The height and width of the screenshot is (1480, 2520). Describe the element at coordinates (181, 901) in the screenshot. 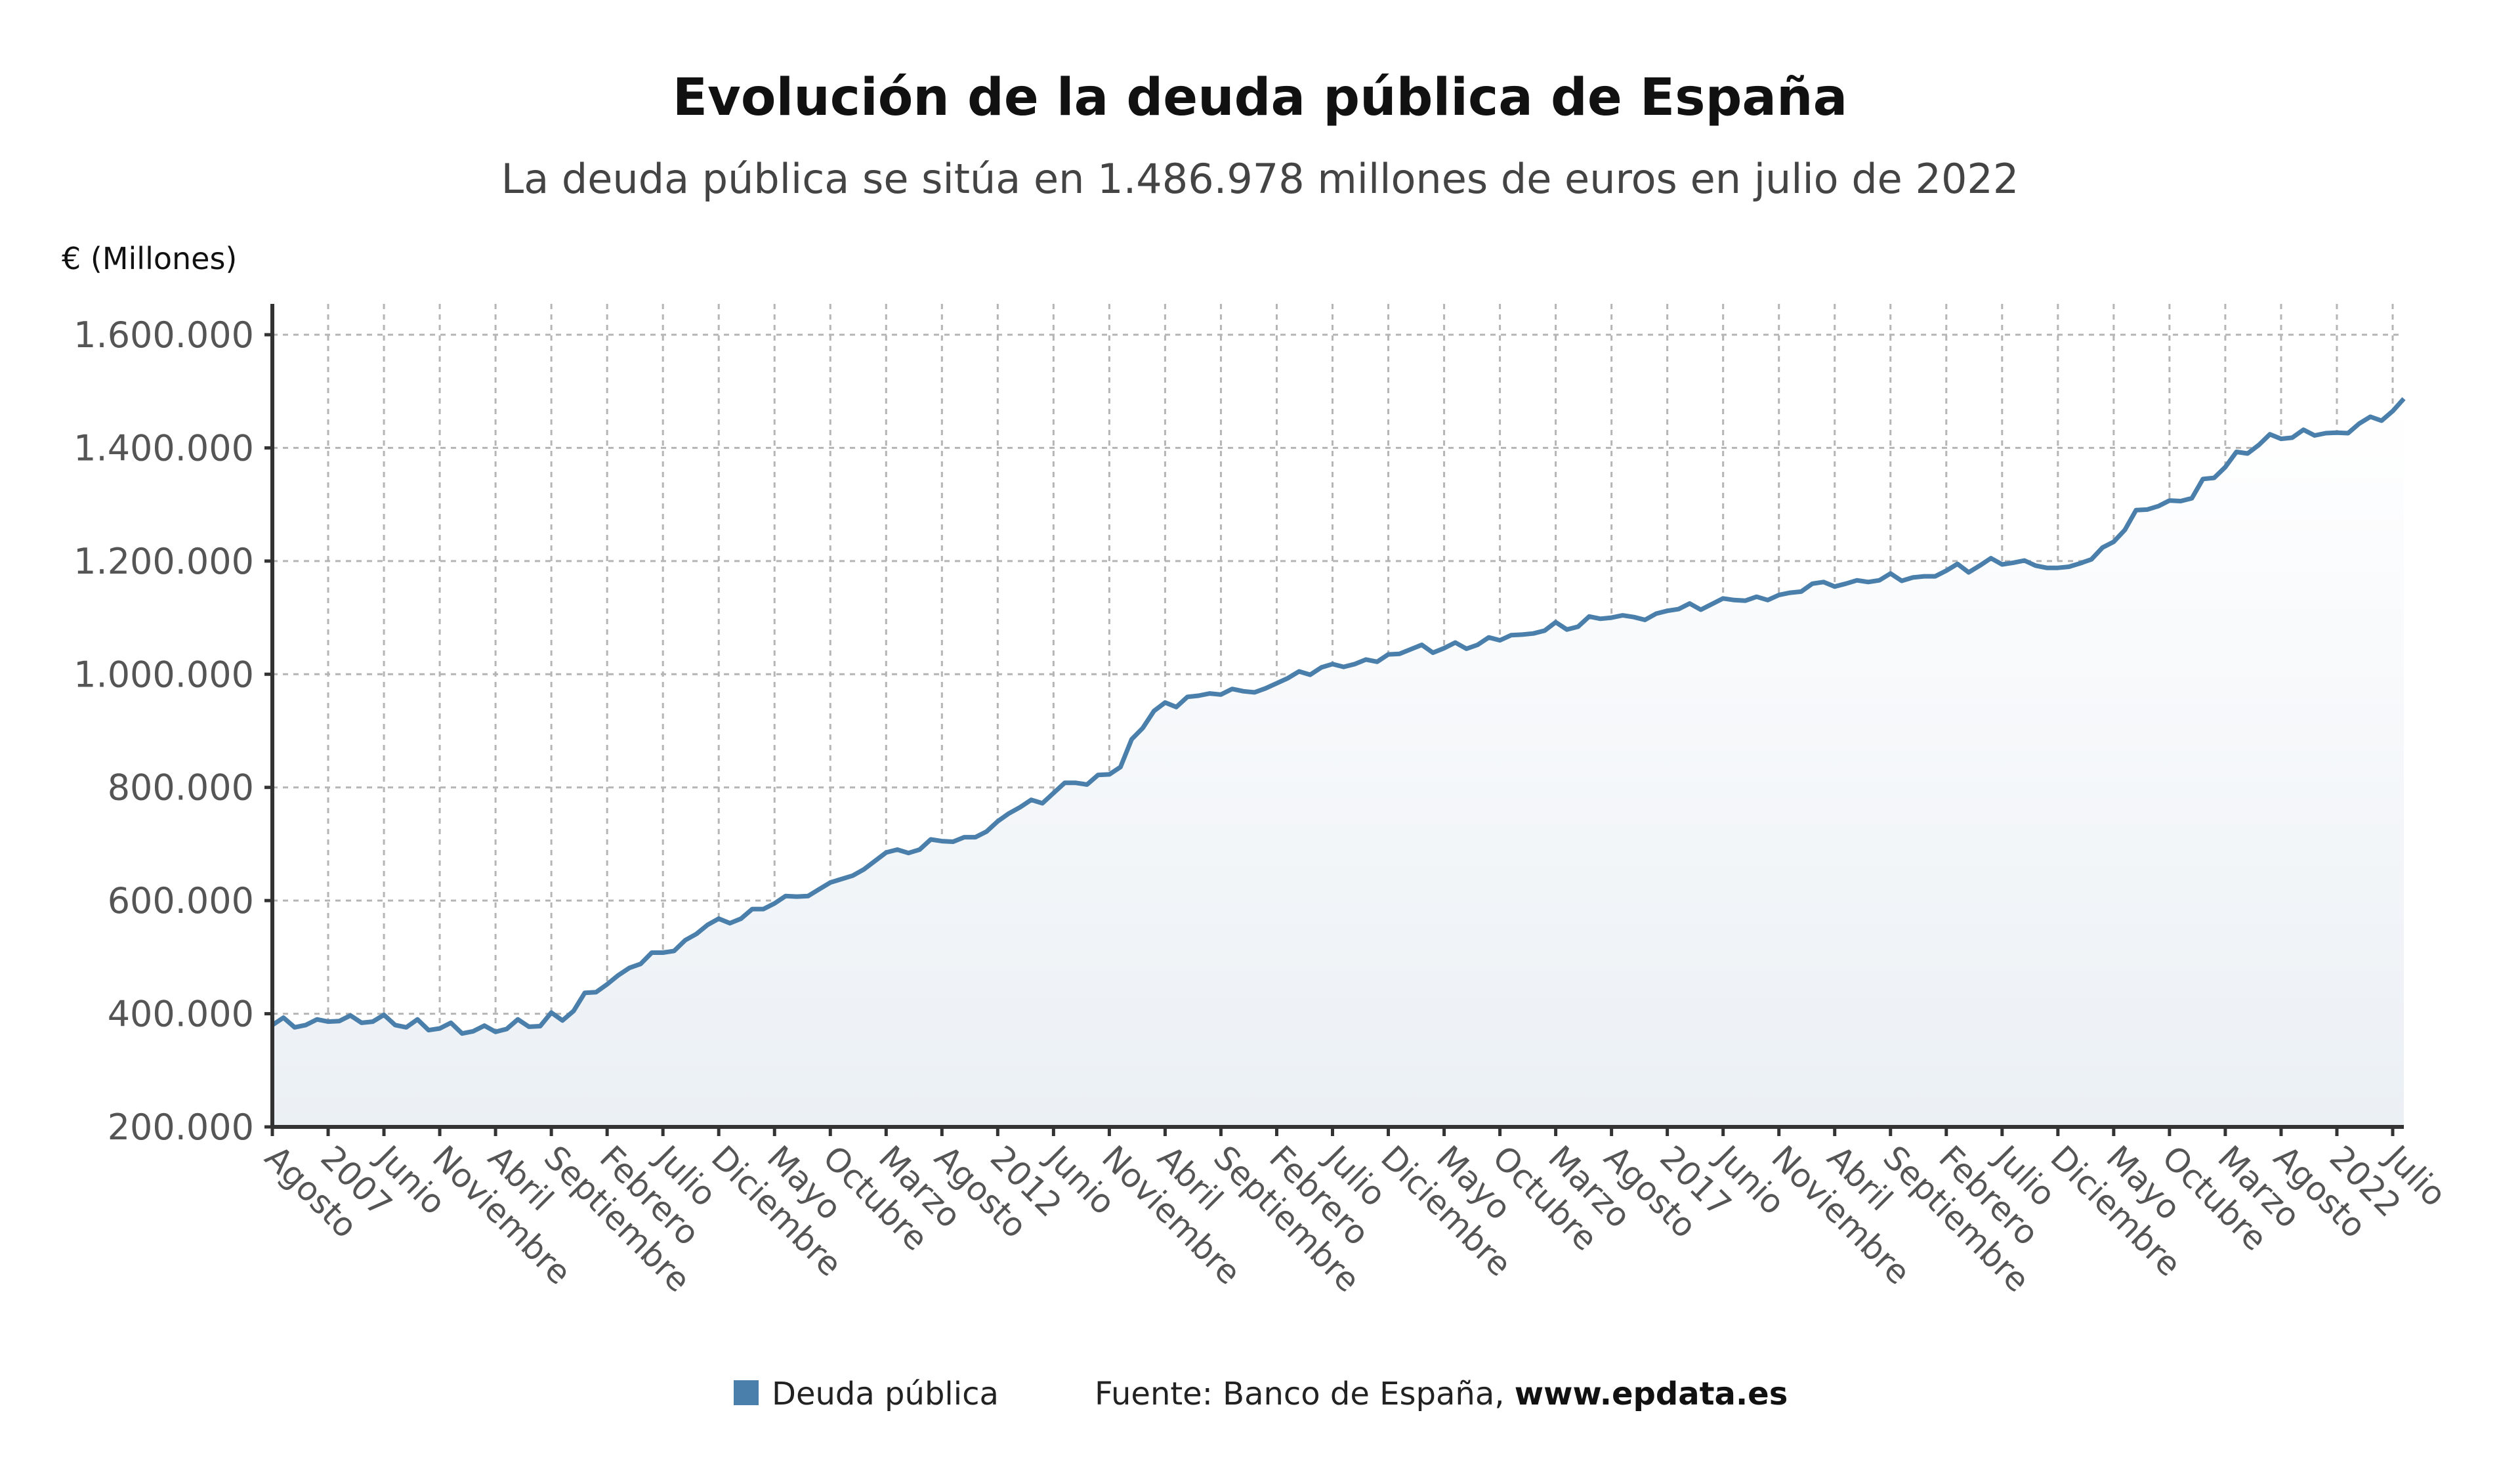

I see `y-tick-label: 600.000` at that location.